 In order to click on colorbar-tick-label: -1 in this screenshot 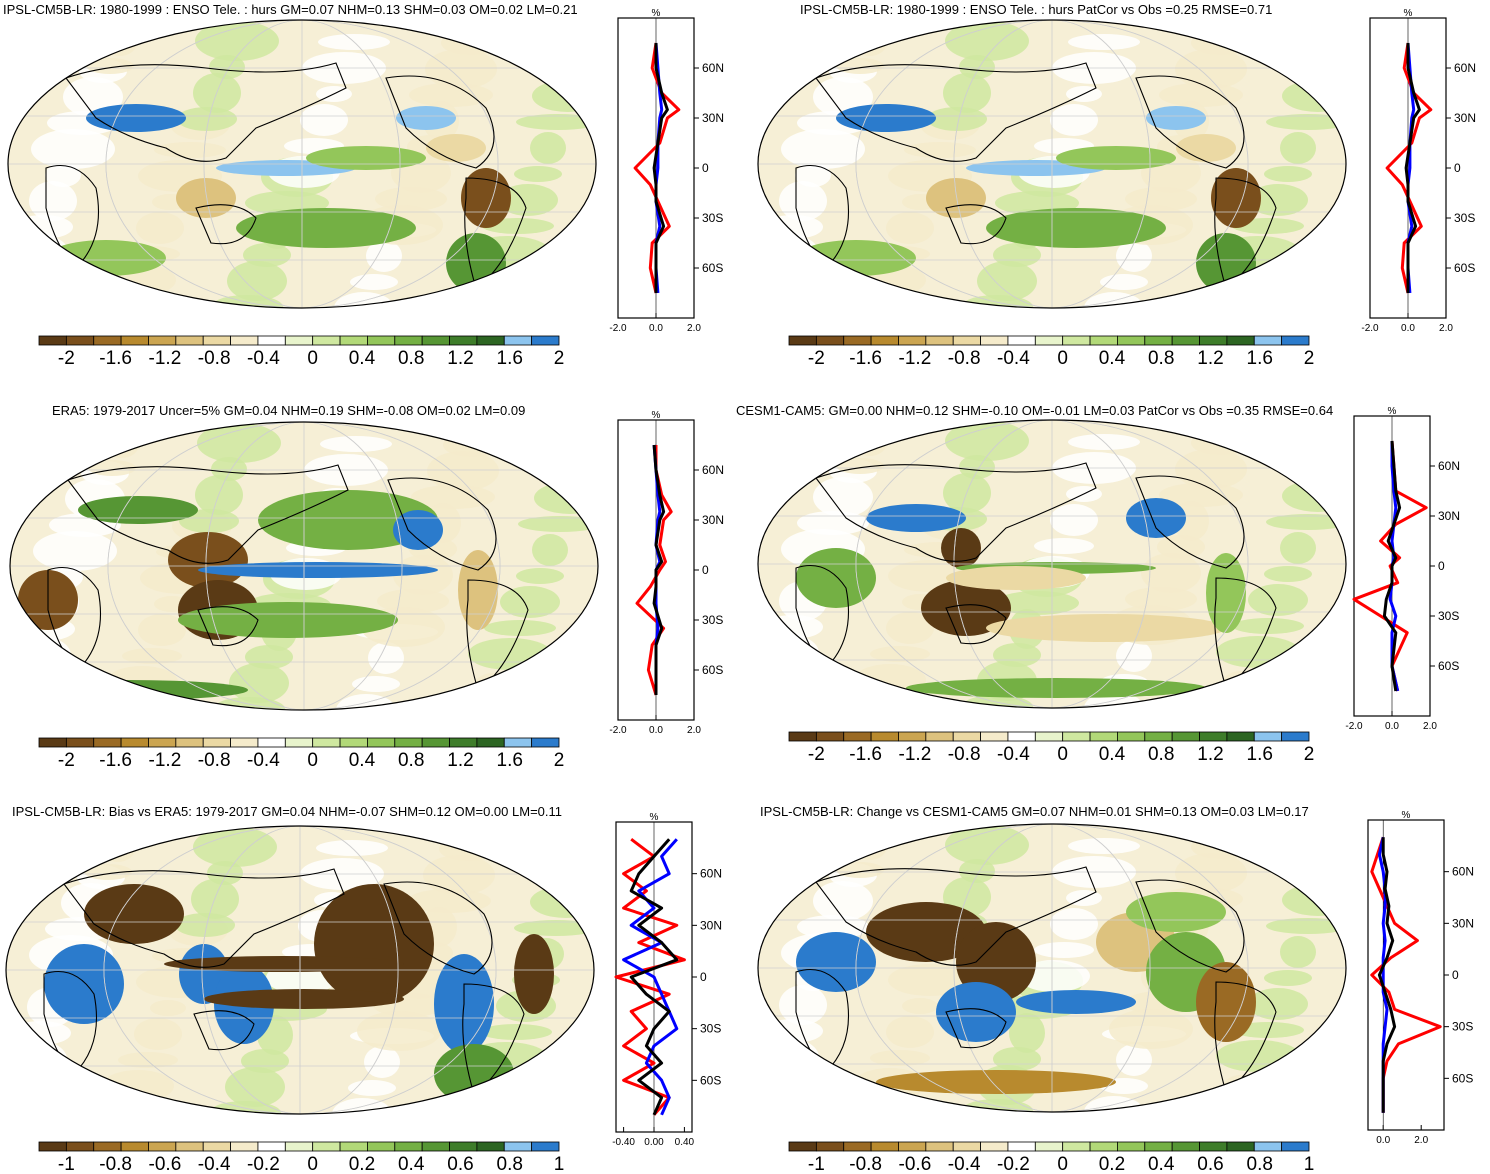, I will do `click(816, 1164)`.